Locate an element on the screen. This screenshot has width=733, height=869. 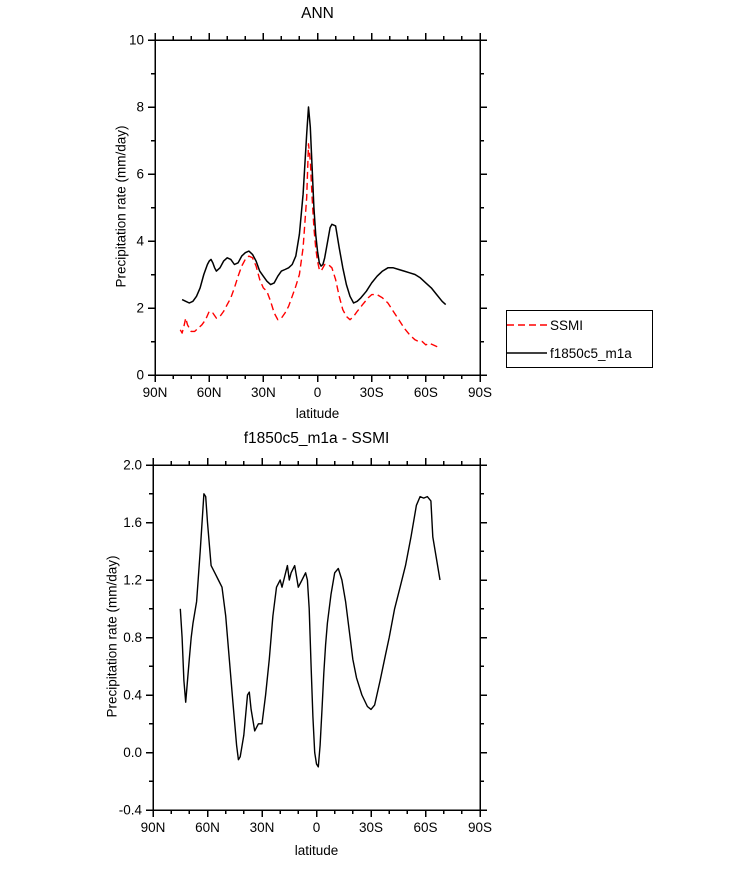
svg-text: 0.8 is located at coordinates (132, 637).